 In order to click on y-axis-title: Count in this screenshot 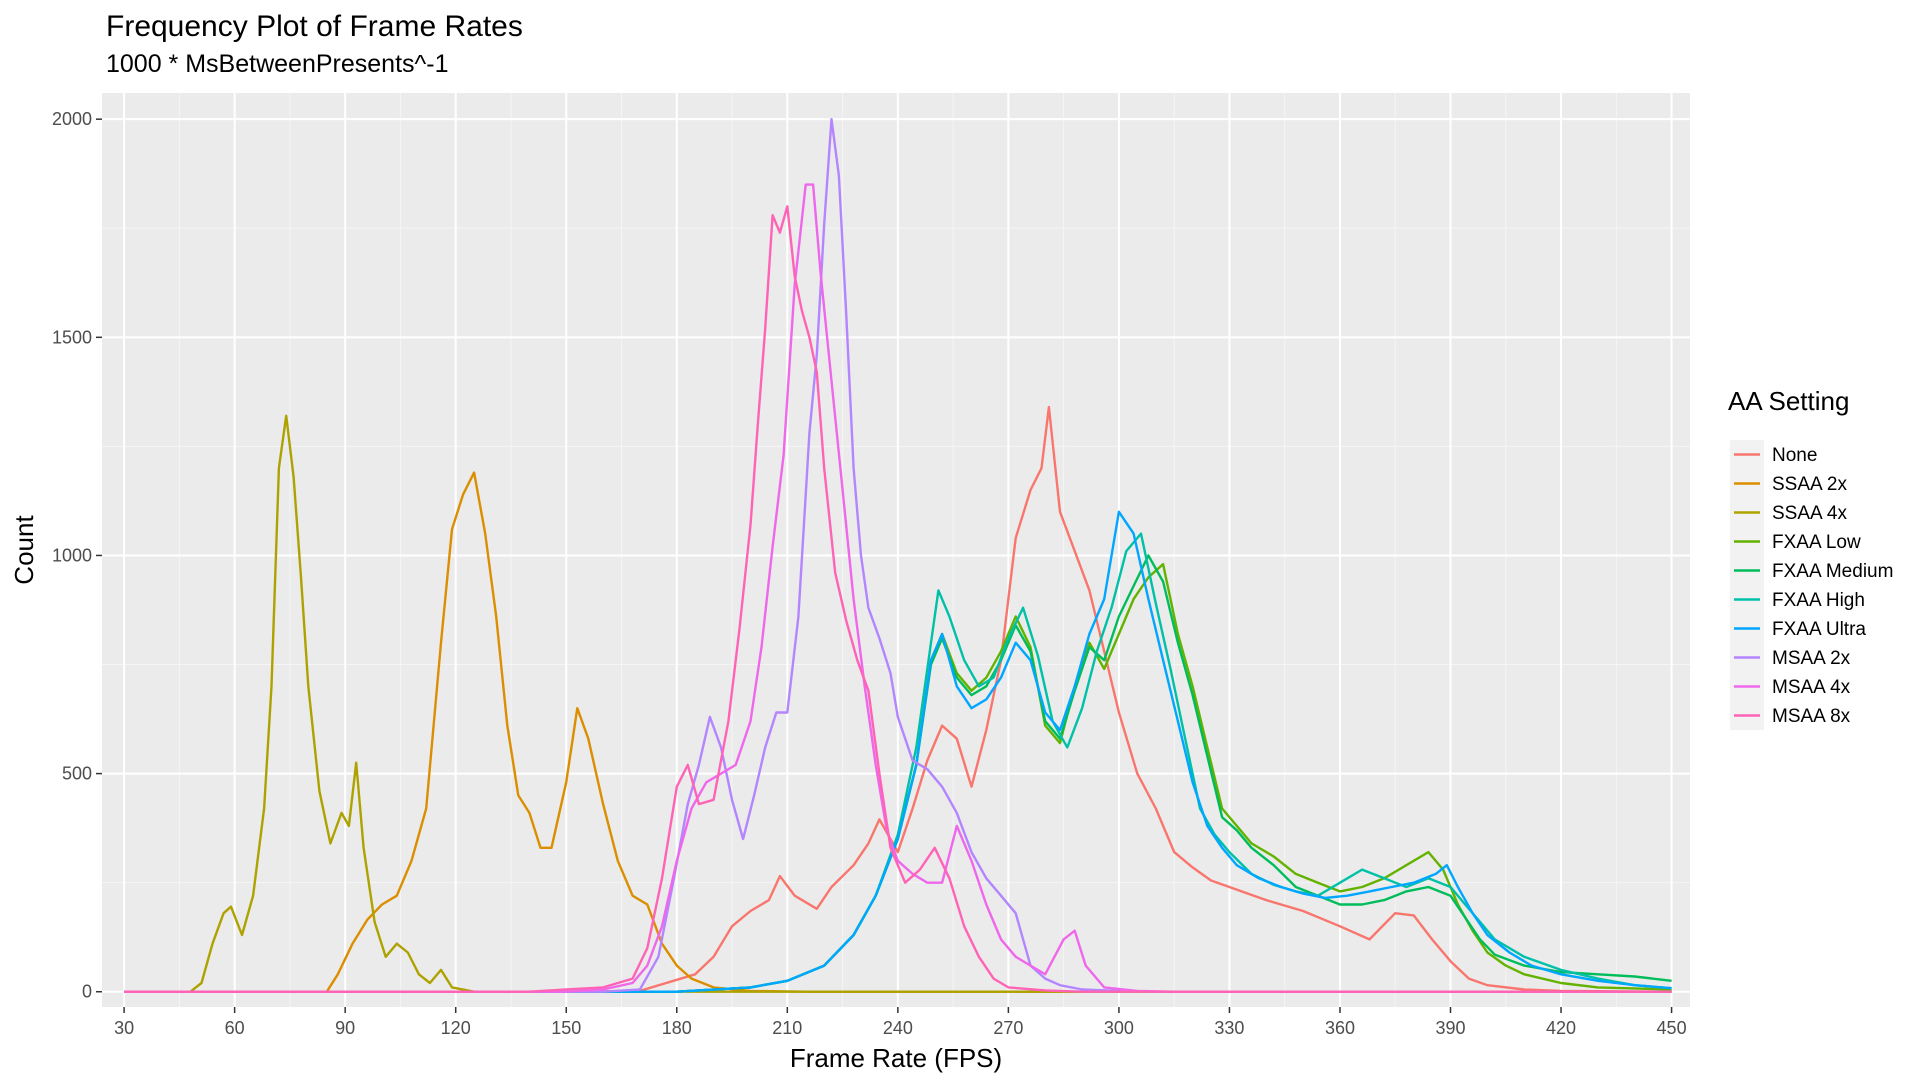, I will do `click(24, 550)`.